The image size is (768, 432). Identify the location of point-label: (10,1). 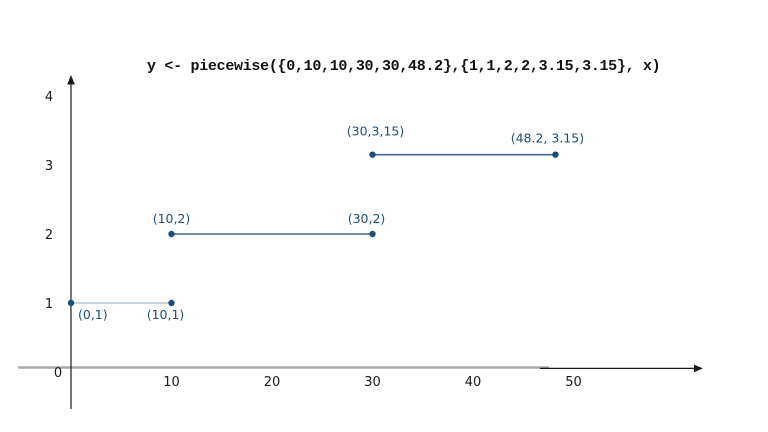
(166, 314).